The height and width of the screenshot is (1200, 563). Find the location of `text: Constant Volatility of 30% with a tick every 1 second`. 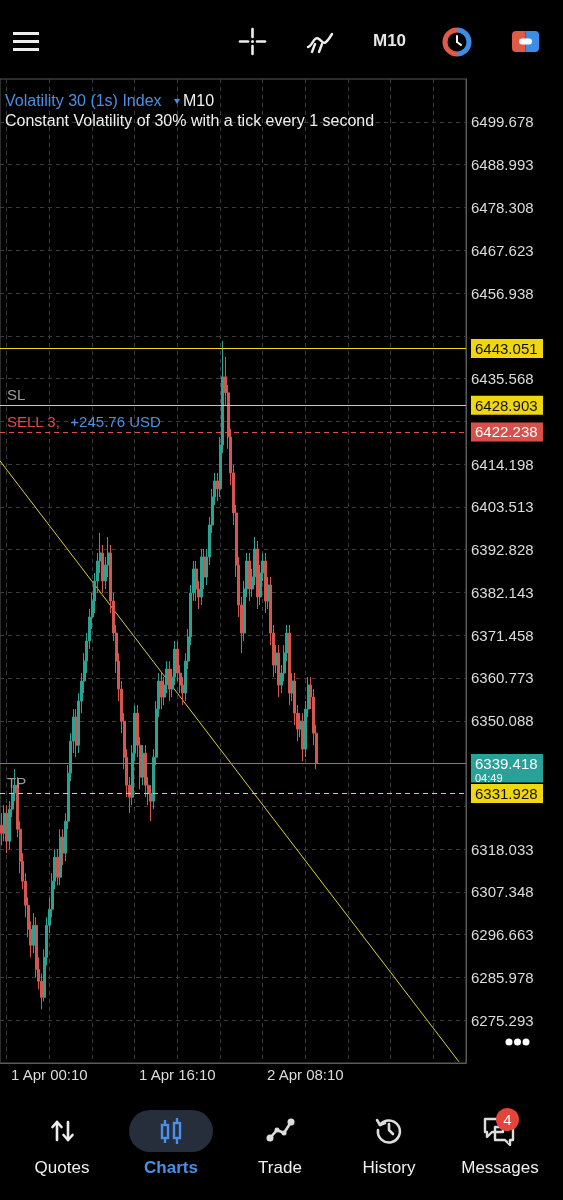

text: Constant Volatility of 30% with a tick every 1 second is located at coordinates (190, 120).